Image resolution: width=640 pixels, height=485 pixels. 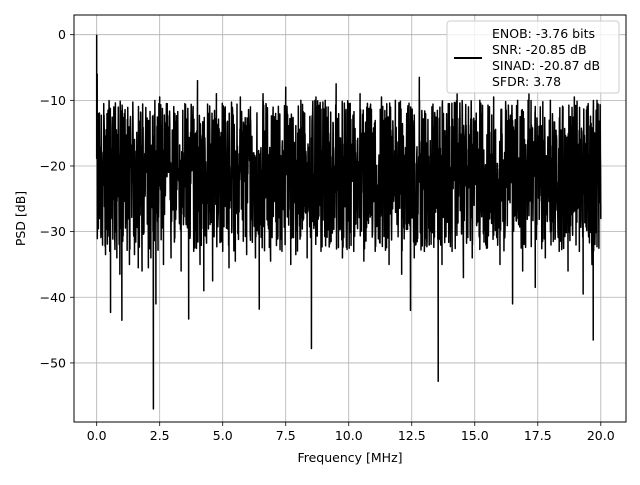 What do you see at coordinates (412, 435) in the screenshot?
I see `x-tick-label: 12.5` at bounding box center [412, 435].